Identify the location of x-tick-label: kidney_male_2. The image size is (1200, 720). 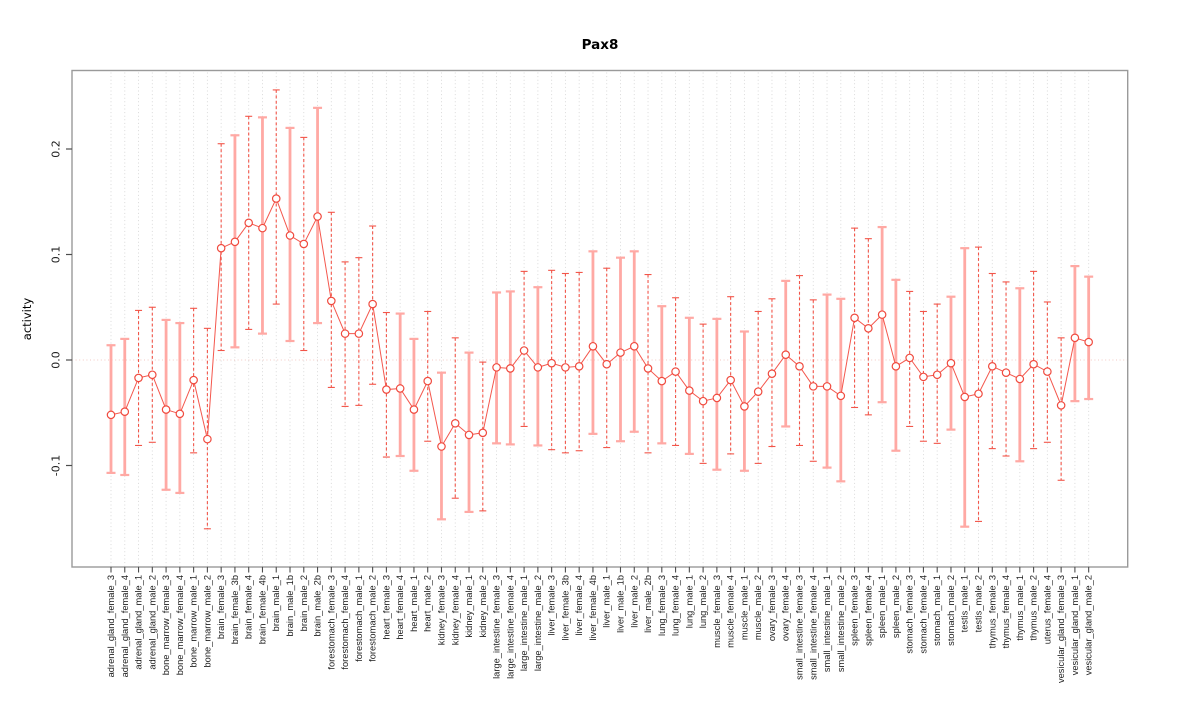
(483, 606).